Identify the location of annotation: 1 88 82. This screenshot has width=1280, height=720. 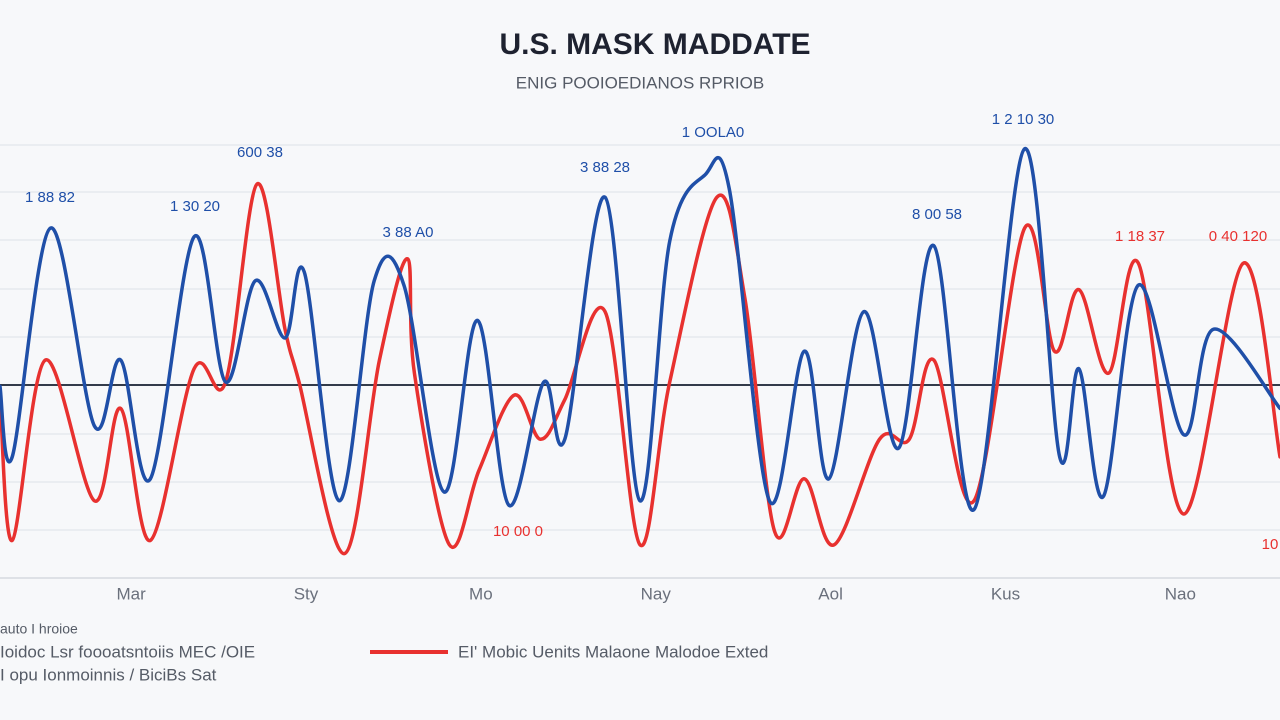
(50, 197).